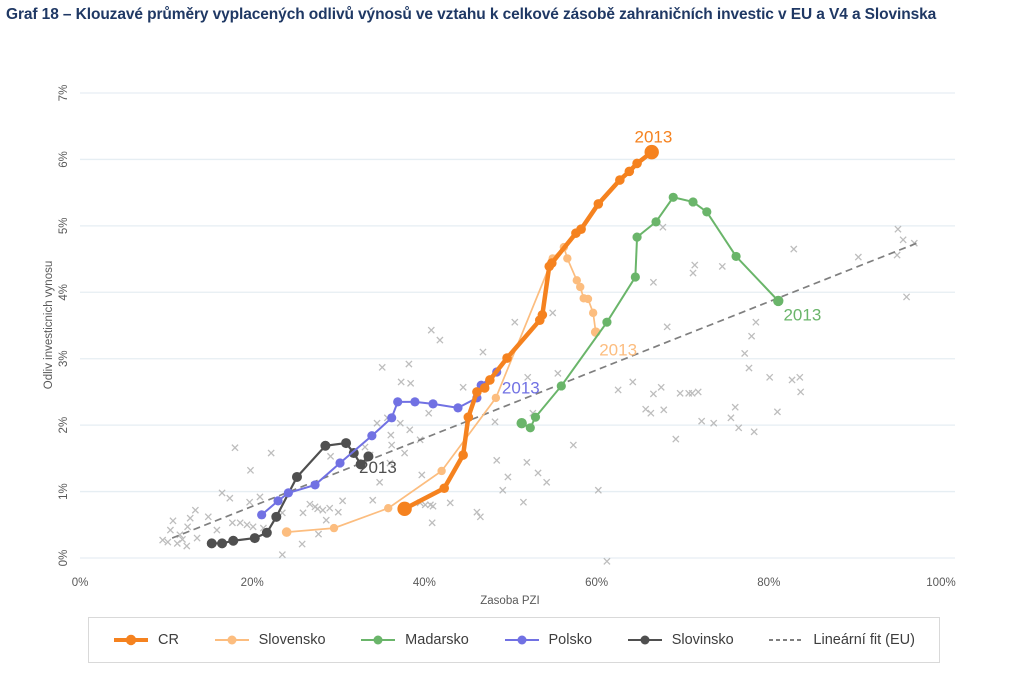 This screenshot has width=1029, height=675. I want to click on legend-marker-slovensko-icon, so click(232, 640).